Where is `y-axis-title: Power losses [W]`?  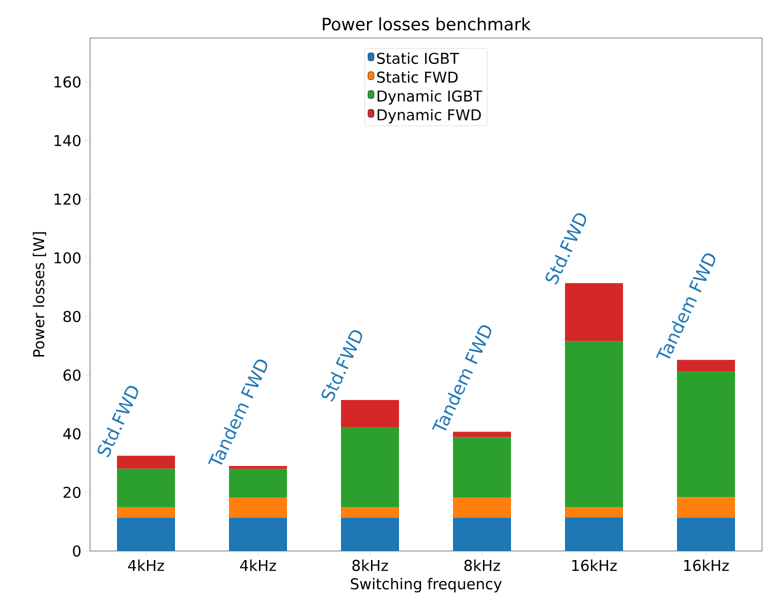
y-axis-title: Power losses [W] is located at coordinates (39, 294).